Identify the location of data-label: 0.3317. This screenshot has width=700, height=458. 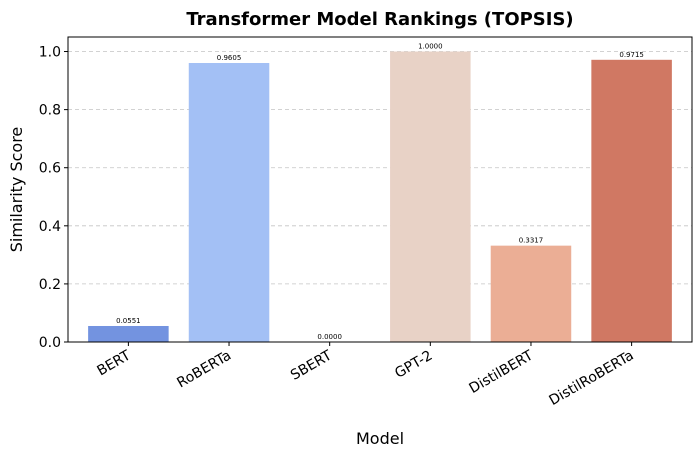
(531, 241).